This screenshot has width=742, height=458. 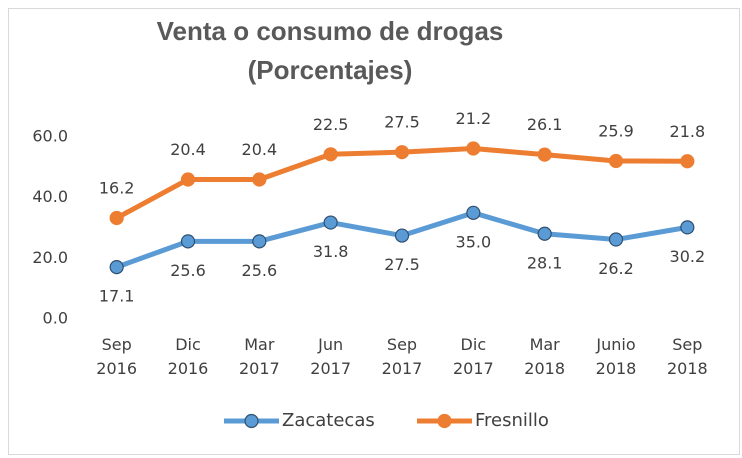 I want to click on data-label: 26.2, so click(x=616, y=268).